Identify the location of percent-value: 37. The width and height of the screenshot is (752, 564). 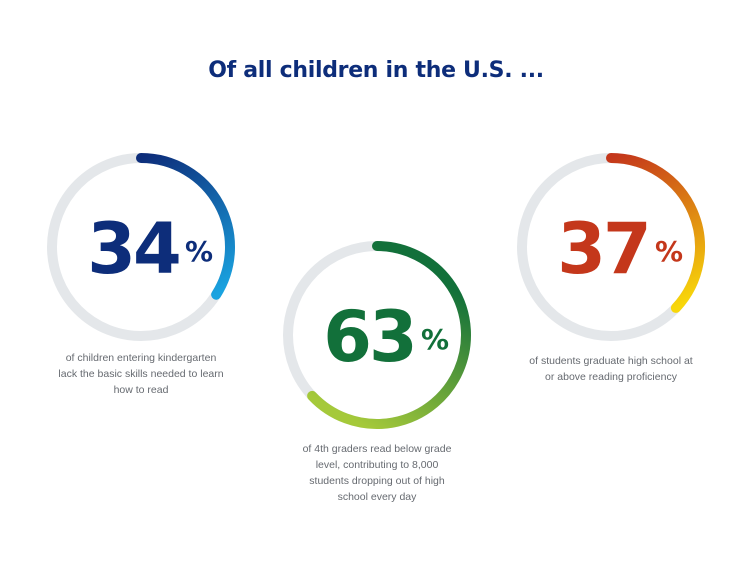
(602, 249).